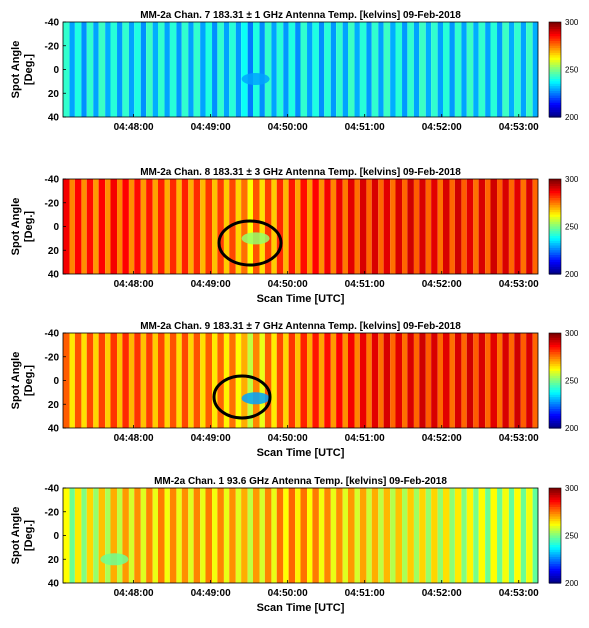 Image resolution: width=589 pixels, height=628 pixels. I want to click on y-tick-label: -40, so click(52, 23).